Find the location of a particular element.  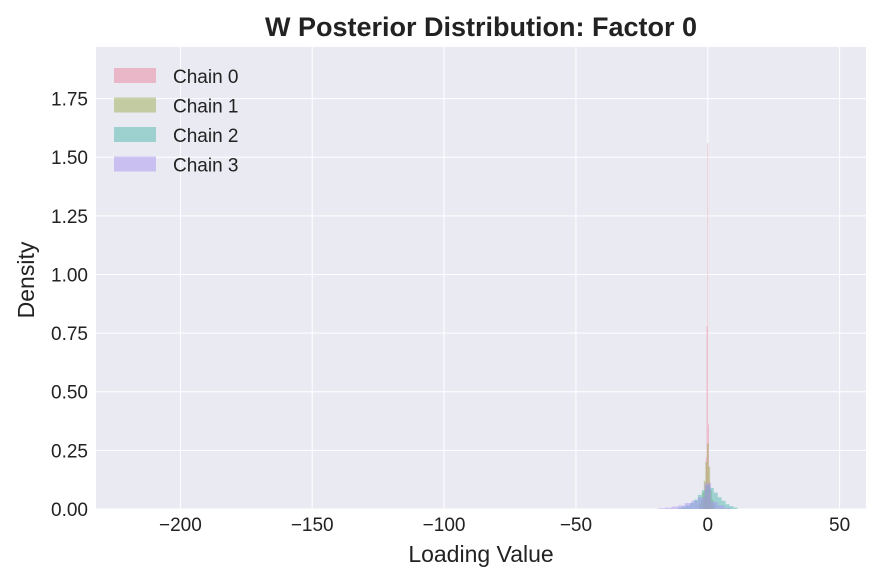

legend-label: Chain 0 is located at coordinates (206, 77).